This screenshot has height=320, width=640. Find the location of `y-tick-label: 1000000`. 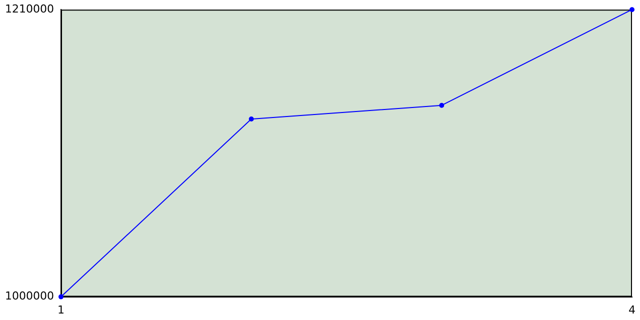

y-tick-label: 1000000 is located at coordinates (29, 296).